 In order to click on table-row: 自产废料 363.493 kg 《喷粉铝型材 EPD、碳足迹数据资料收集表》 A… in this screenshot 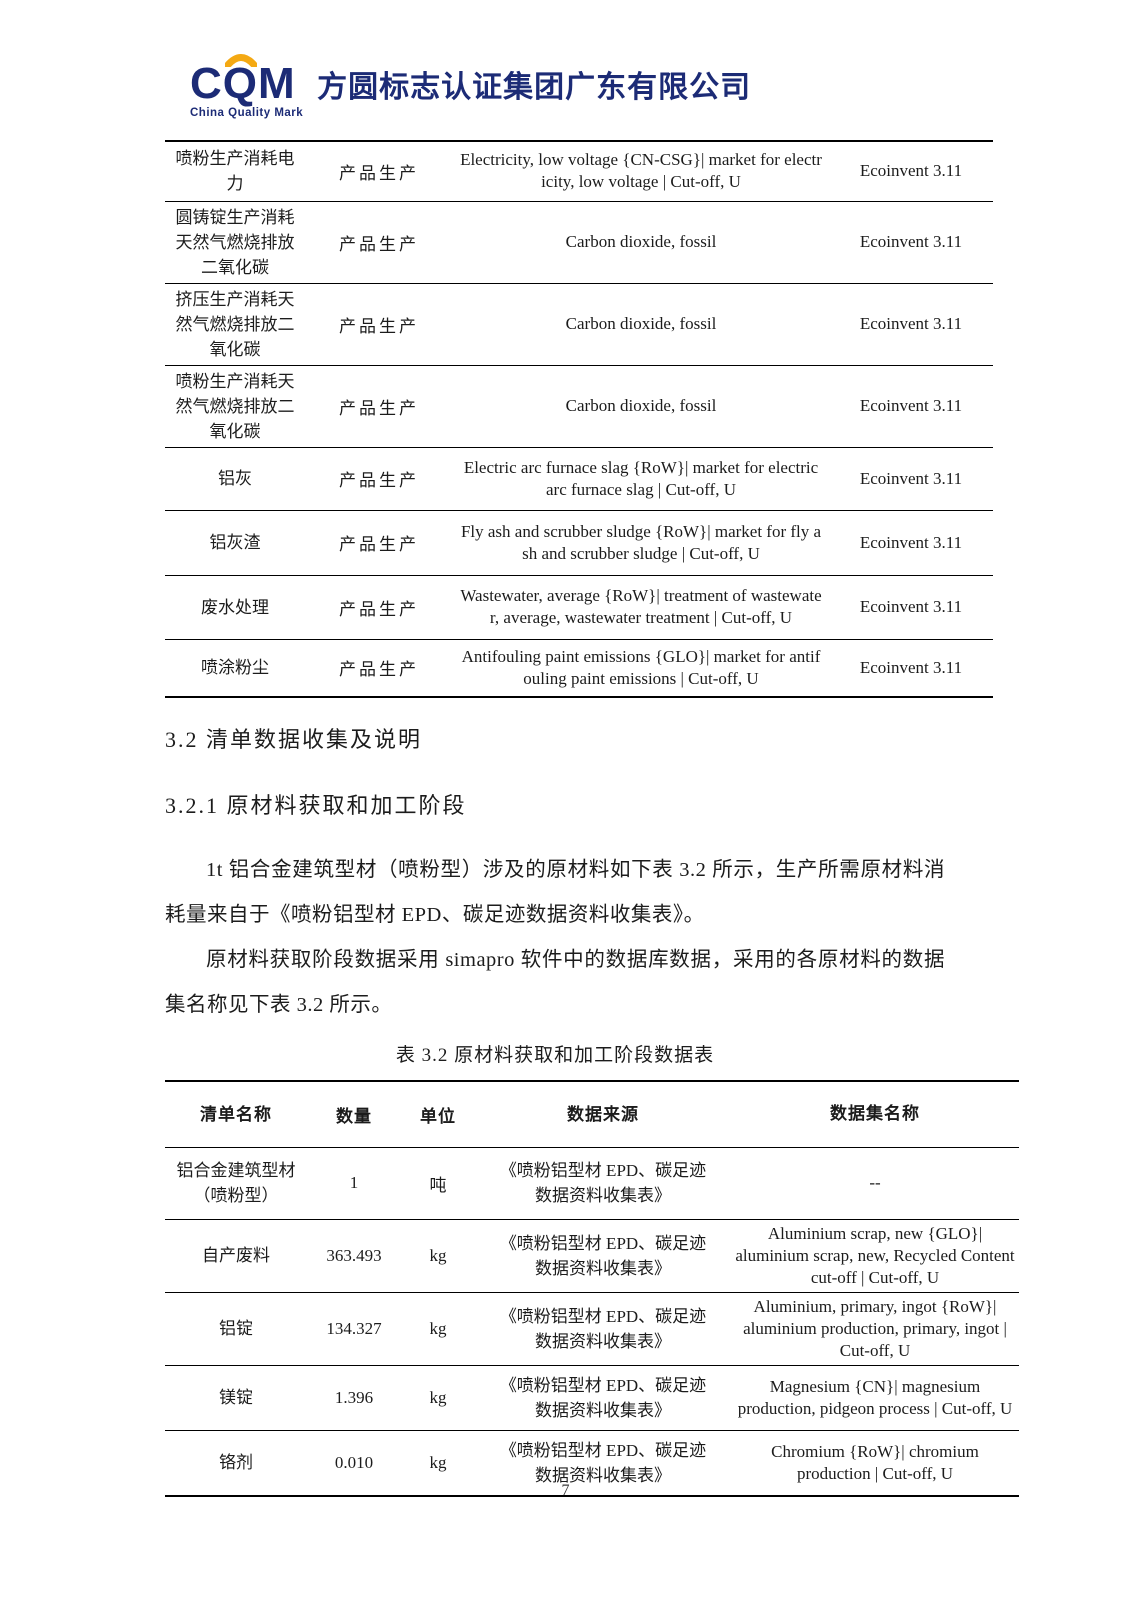, I will do `click(592, 1256)`.